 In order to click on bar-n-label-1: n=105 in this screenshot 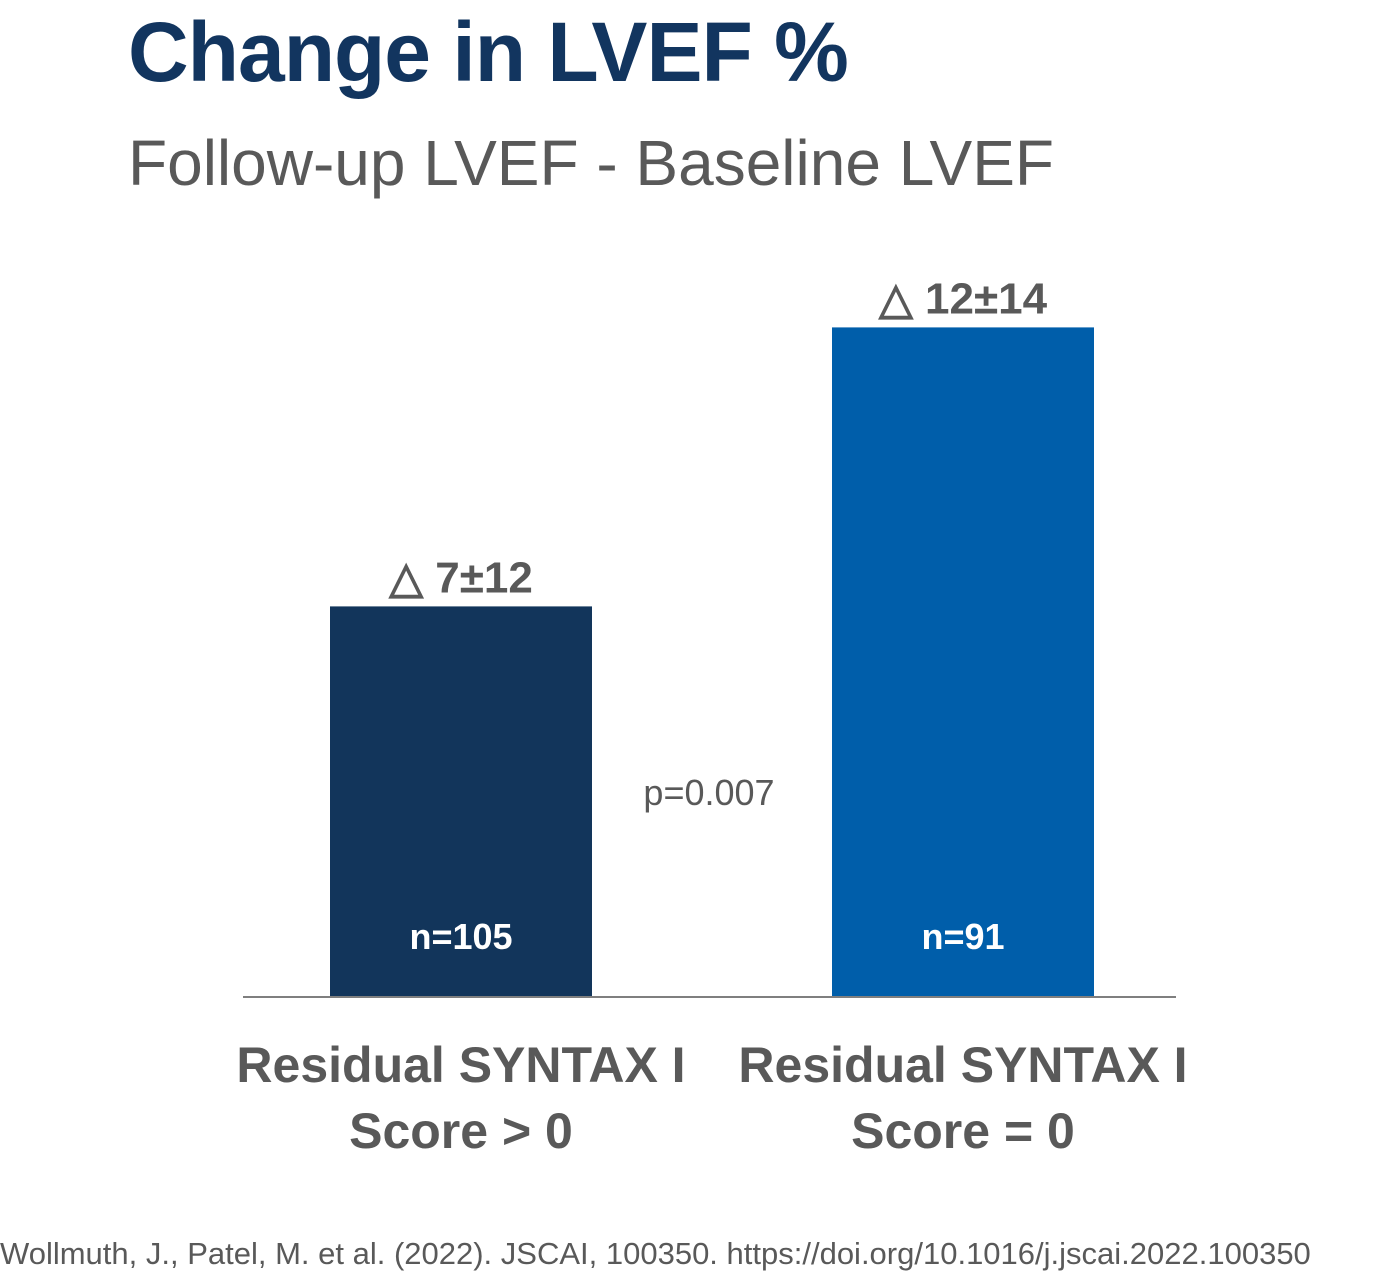, I will do `click(460, 936)`.